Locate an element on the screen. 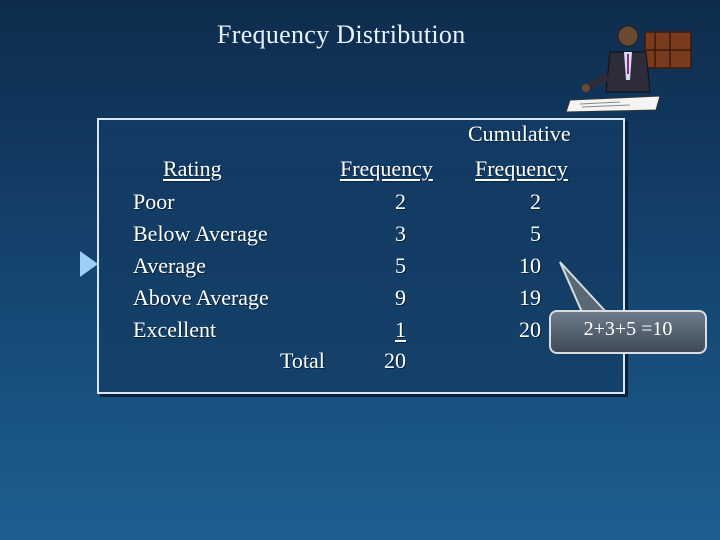 The height and width of the screenshot is (540, 720). callout-box is located at coordinates (628, 332).